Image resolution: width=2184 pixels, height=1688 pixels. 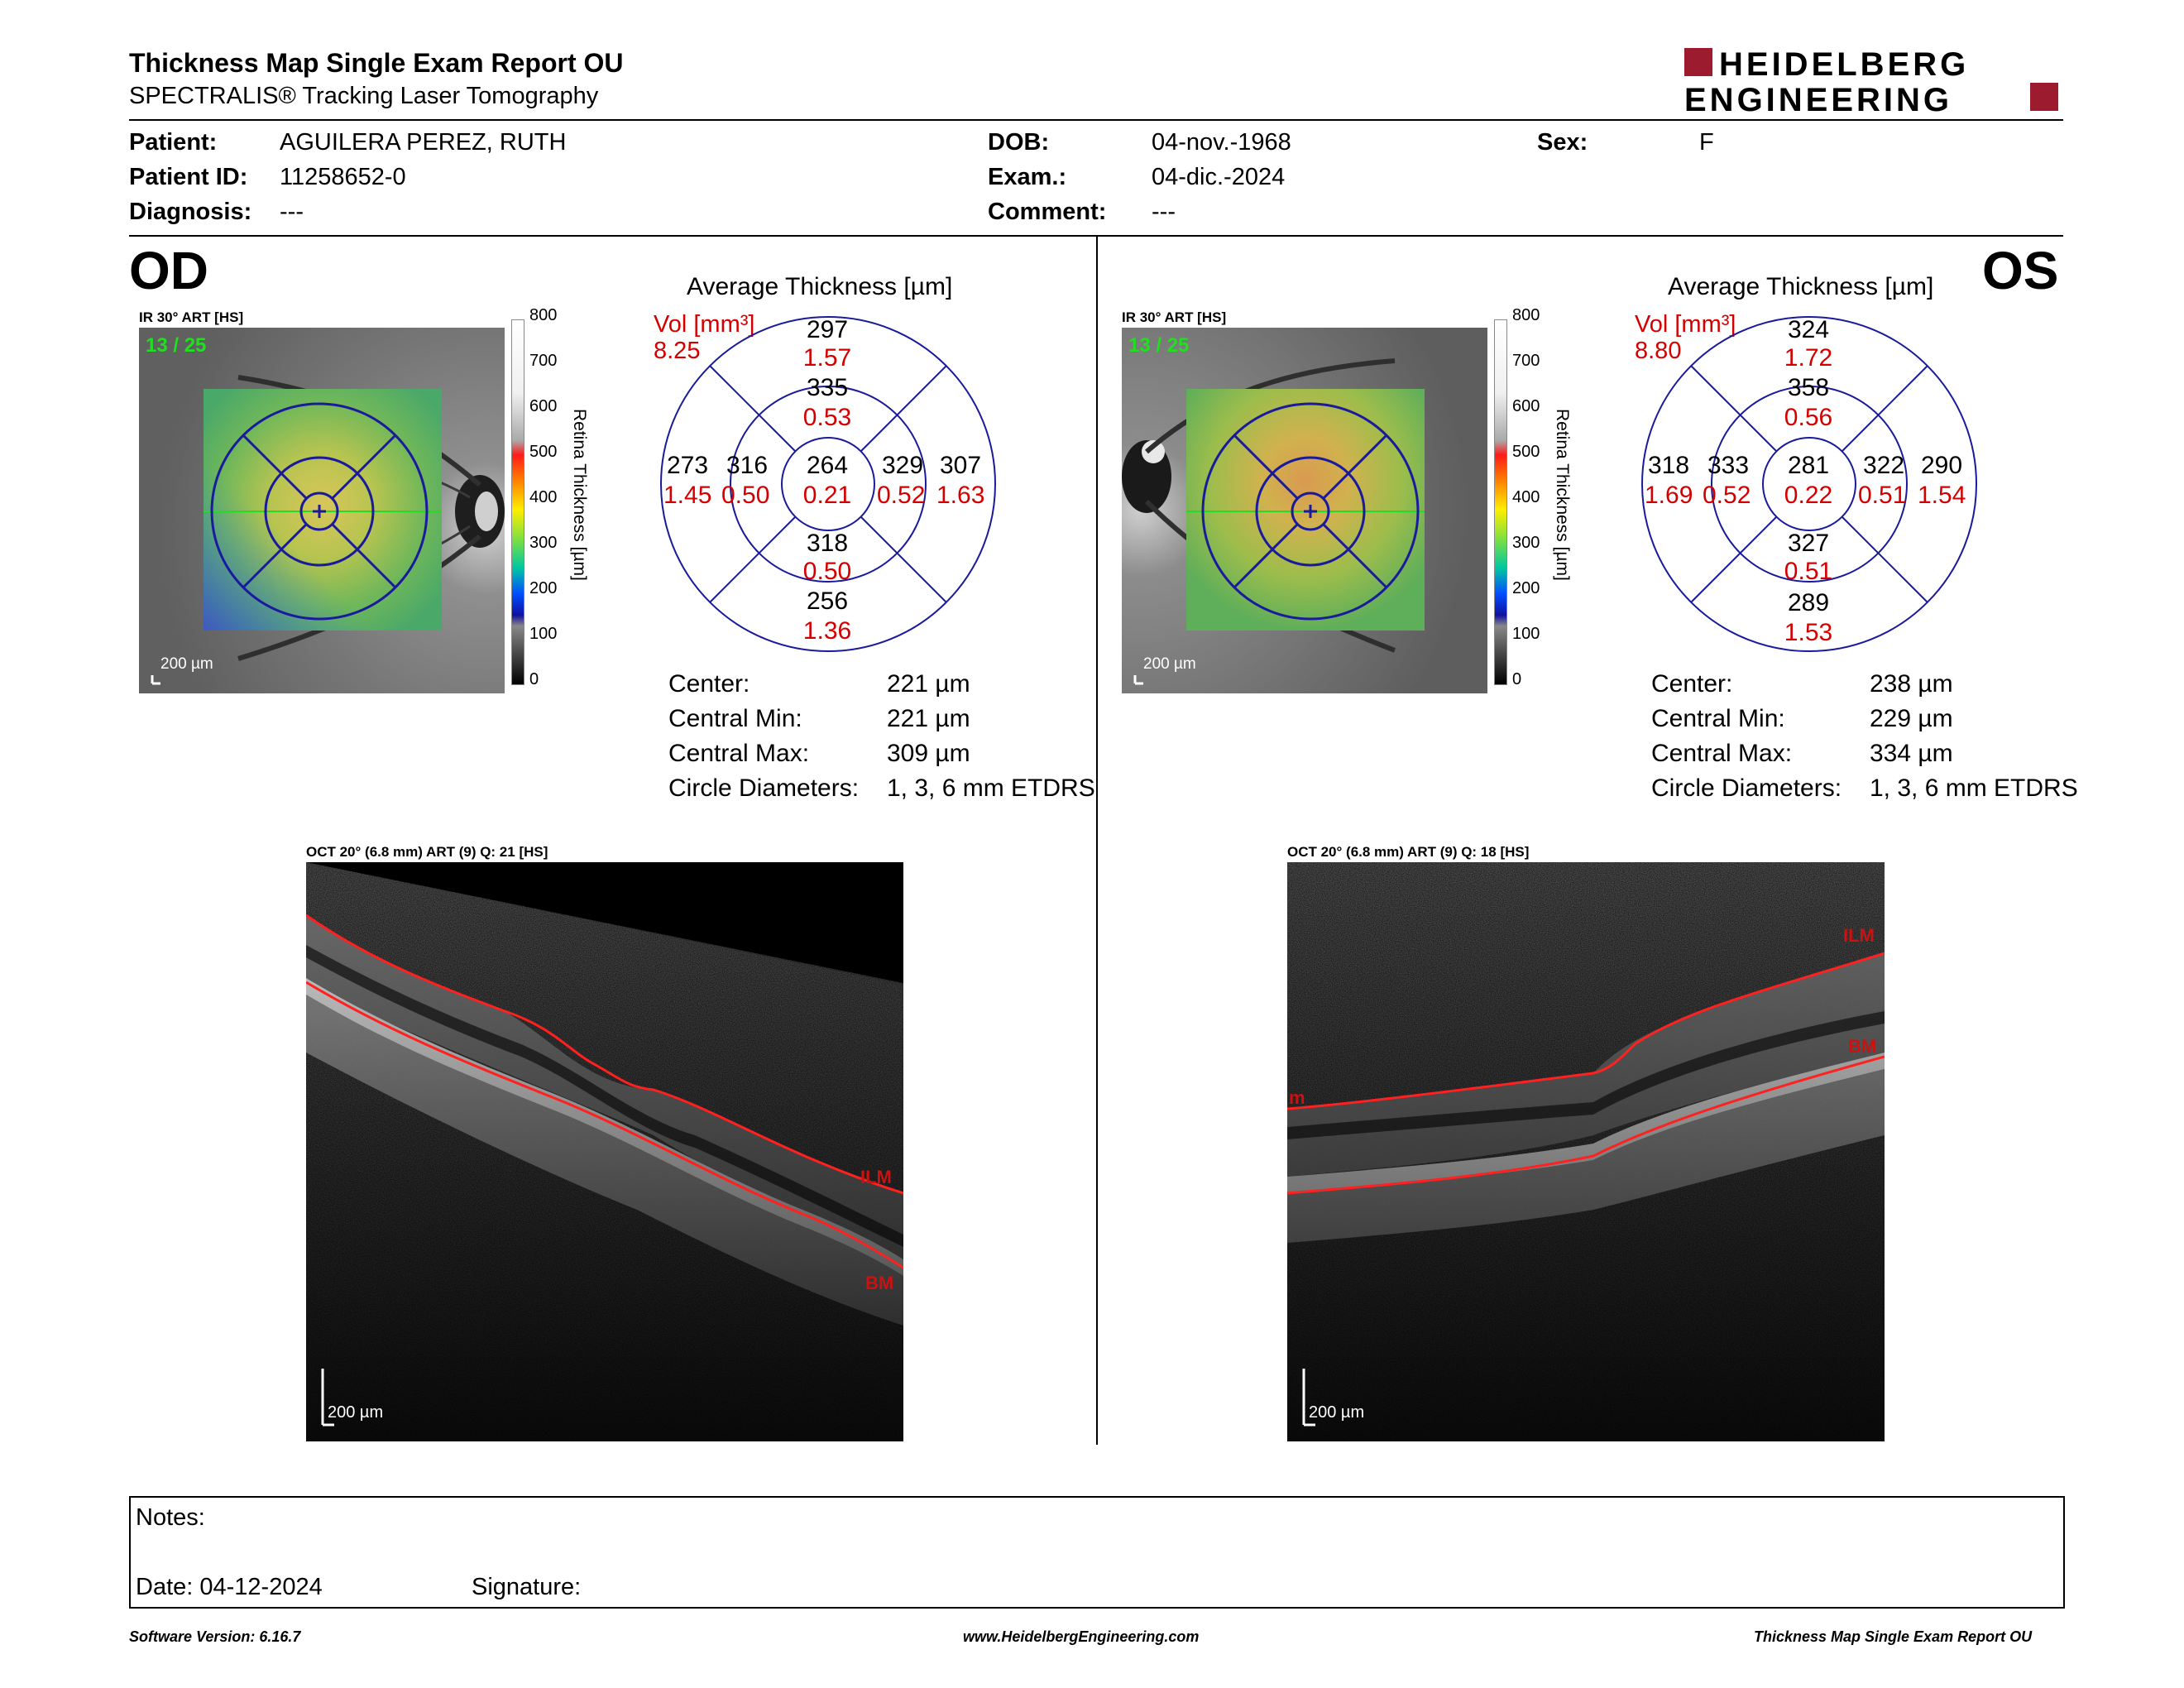 What do you see at coordinates (827, 329) in the screenshot?
I see `od-outer-superior-thickness: 297` at bounding box center [827, 329].